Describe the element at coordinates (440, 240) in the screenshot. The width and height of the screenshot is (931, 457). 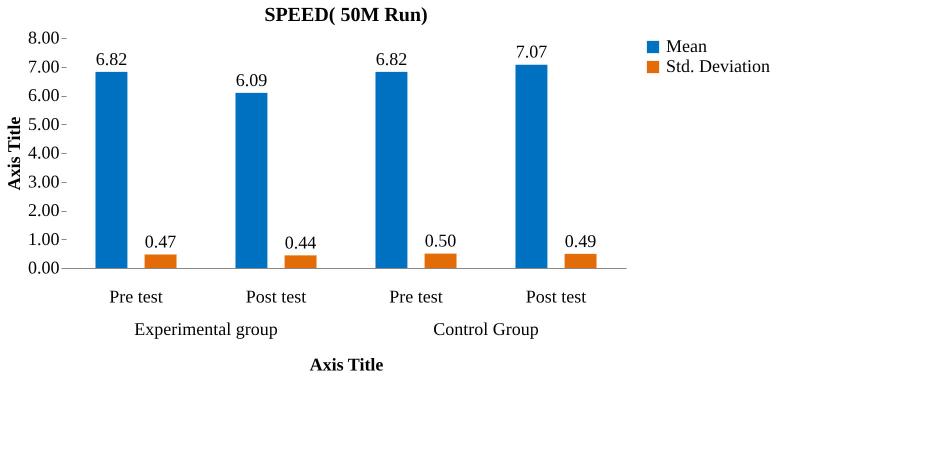
I see `data-label: 0.50` at that location.